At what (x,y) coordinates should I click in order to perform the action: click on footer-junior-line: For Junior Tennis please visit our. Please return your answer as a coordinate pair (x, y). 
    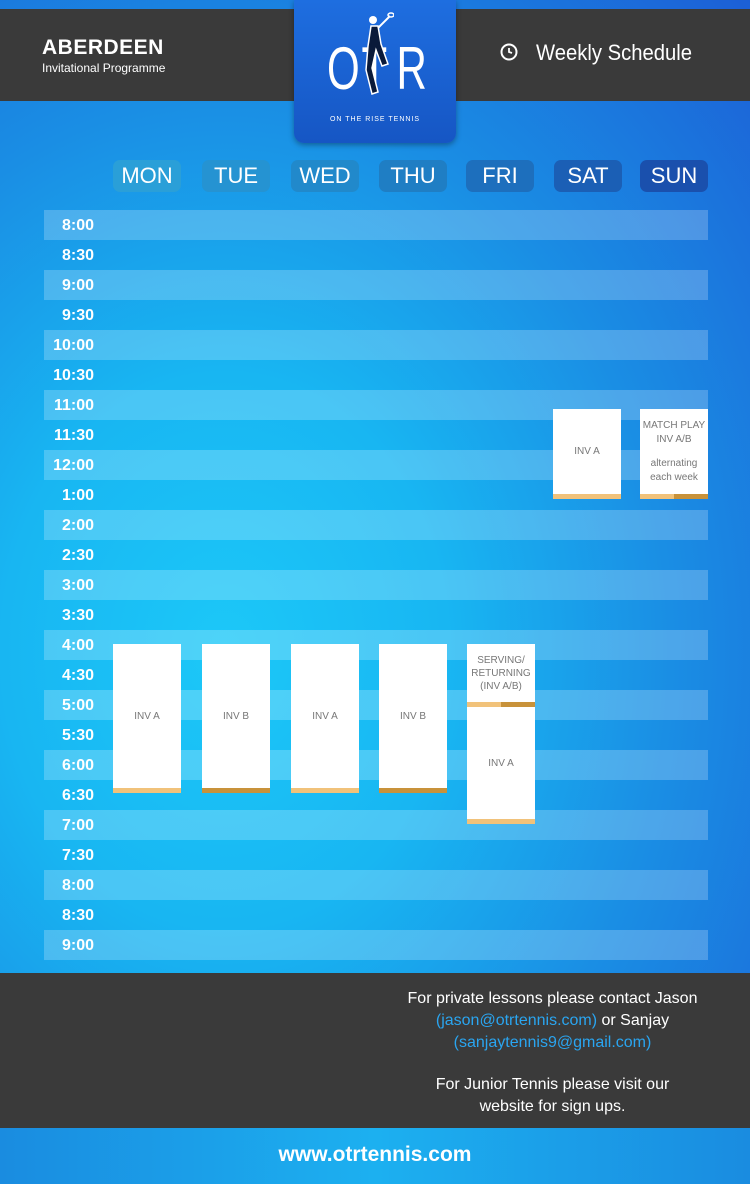
    Looking at the image, I should click on (552, 1084).